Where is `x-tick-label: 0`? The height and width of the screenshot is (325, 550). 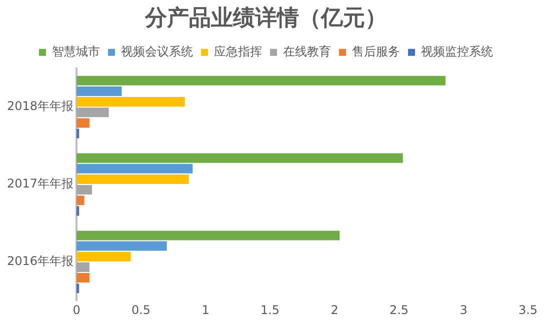
x-tick-label: 0 is located at coordinates (76, 309).